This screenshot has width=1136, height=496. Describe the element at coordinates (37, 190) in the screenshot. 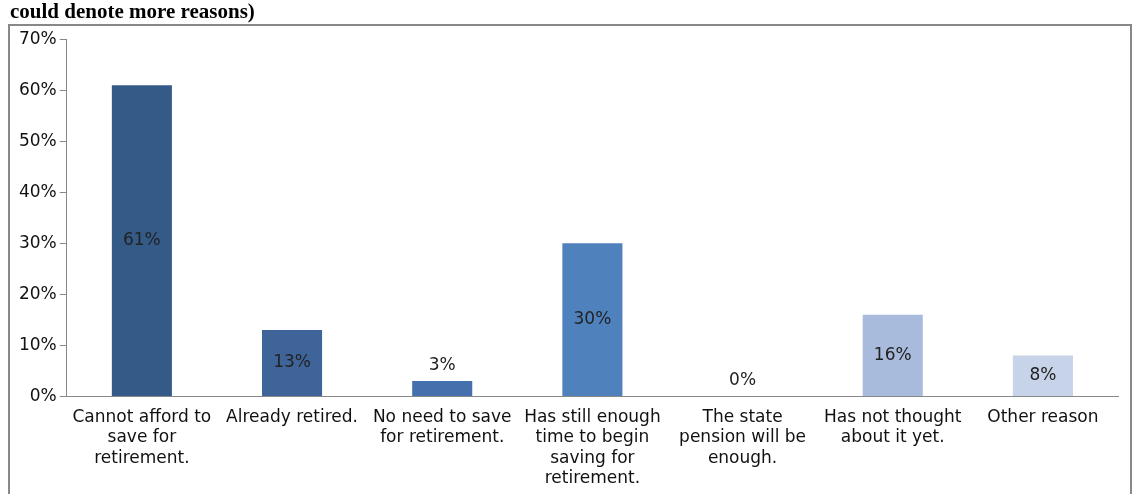

I see `y-tick-label: 40%` at that location.